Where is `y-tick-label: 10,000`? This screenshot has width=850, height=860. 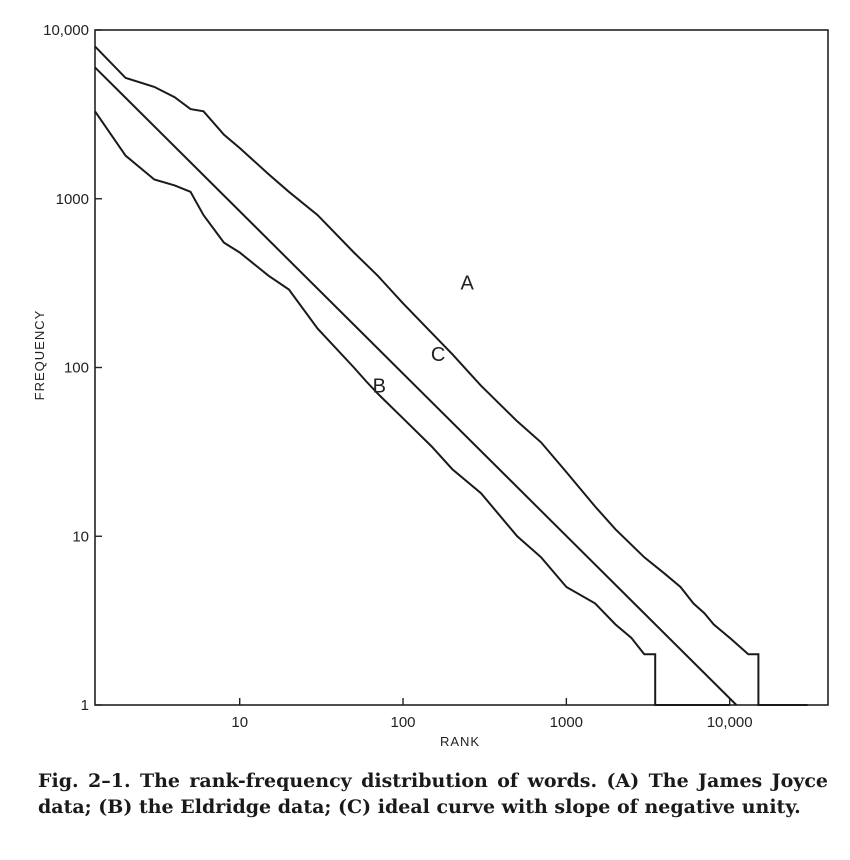 y-tick-label: 10,000 is located at coordinates (66, 30).